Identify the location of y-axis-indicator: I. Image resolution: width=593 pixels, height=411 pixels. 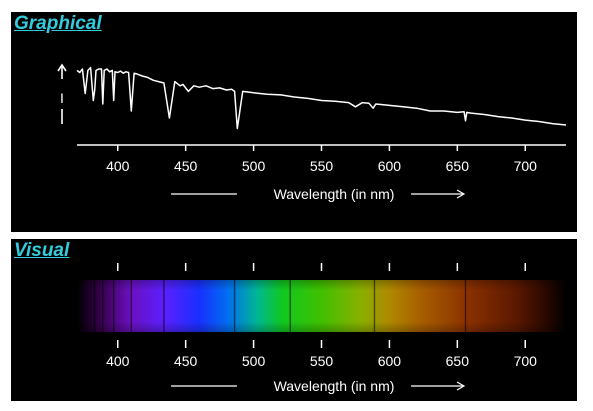
(62, 93).